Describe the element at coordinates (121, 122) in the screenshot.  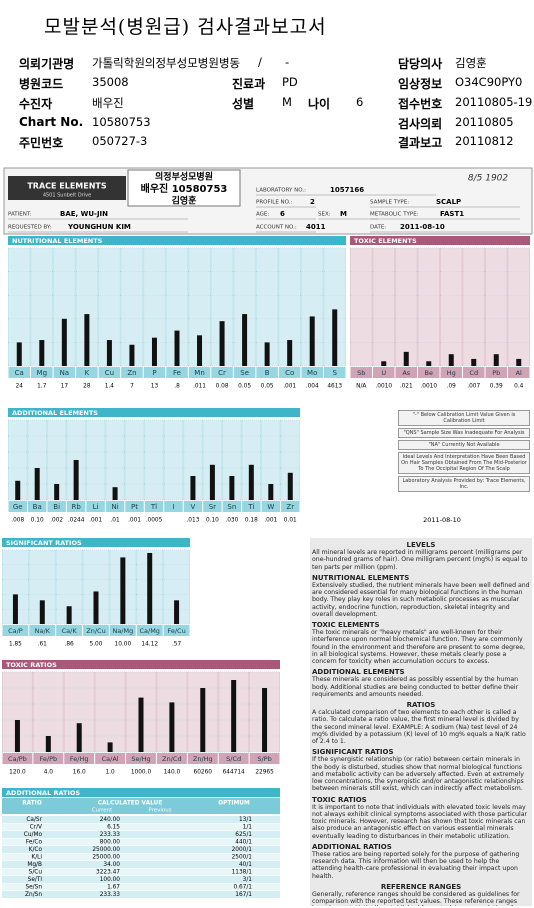
I see `field-value: 10580753` at that location.